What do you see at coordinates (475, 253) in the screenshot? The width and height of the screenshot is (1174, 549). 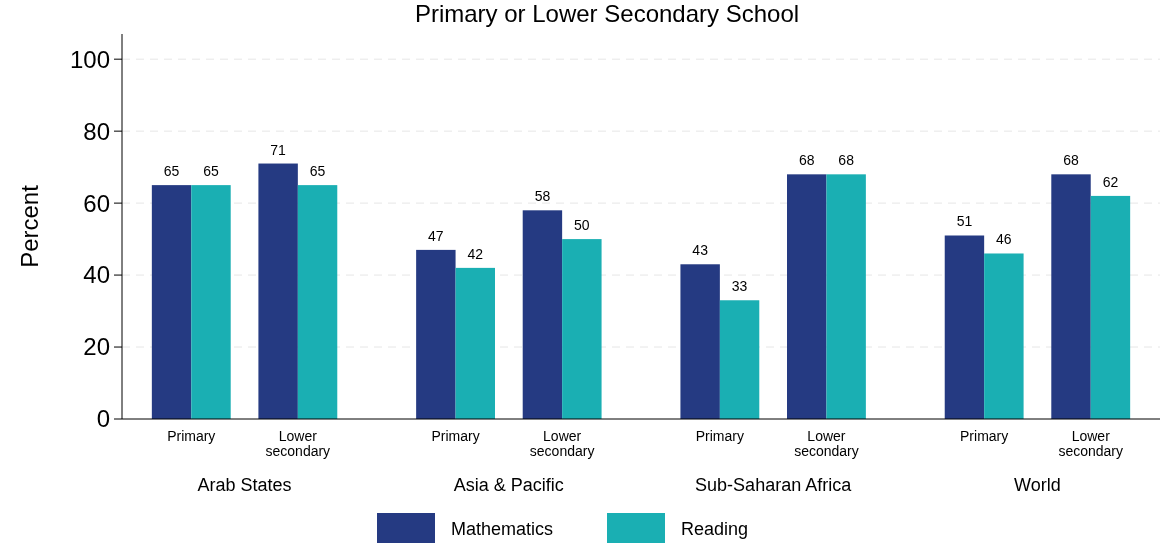 I see `data-label: 42` at bounding box center [475, 253].